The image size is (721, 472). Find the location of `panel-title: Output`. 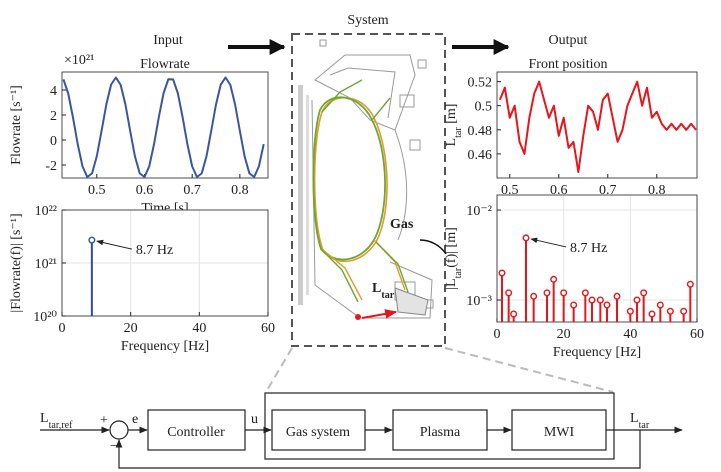

panel-title: Output is located at coordinates (568, 40).